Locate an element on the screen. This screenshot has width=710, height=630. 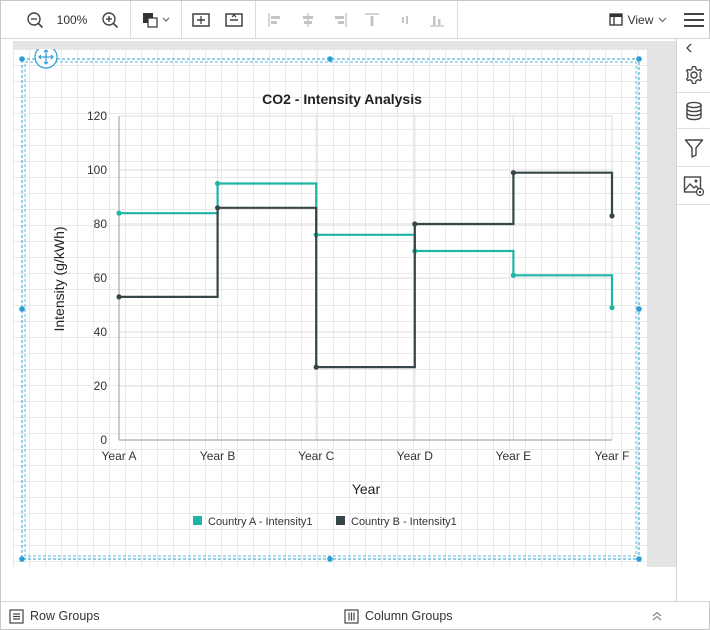
x-tick-label: Year F is located at coordinates (612, 456).